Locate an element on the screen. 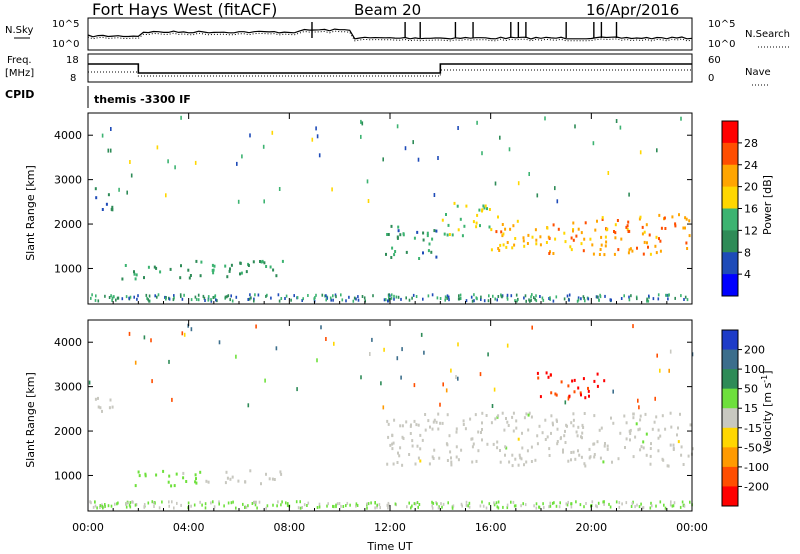 The width and height of the screenshot is (800, 554). velocity-colorbar-tick-label: 15 is located at coordinates (751, 408).